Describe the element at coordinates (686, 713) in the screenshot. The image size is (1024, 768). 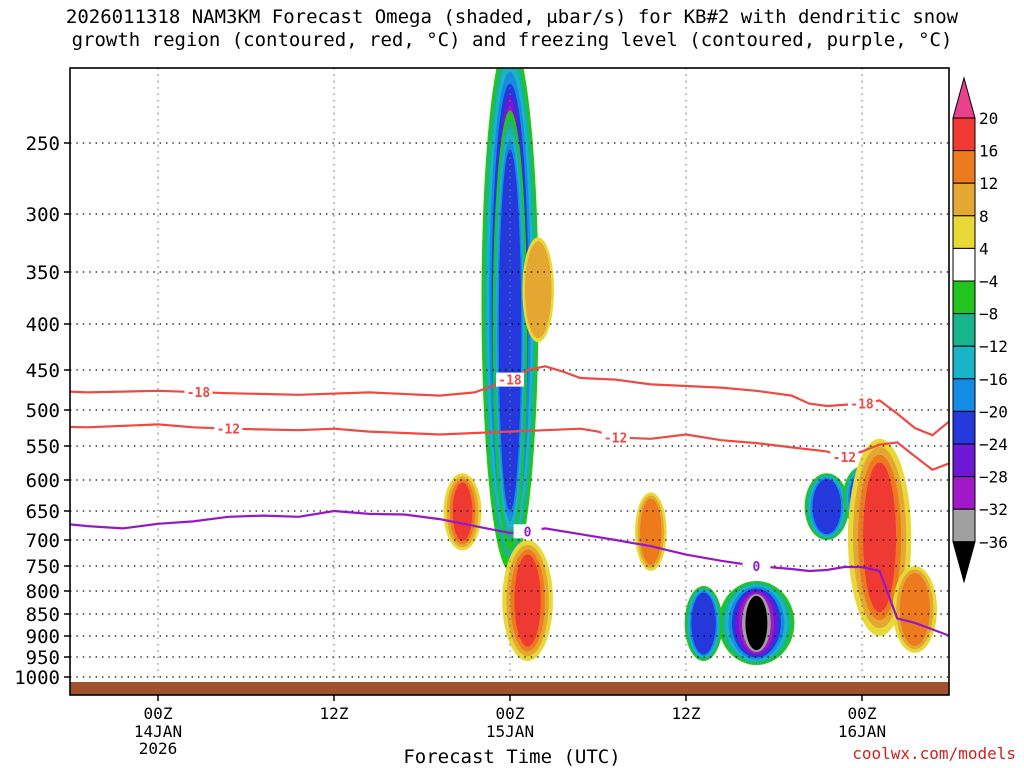
I see `x-tick-label-3: 12Z` at that location.